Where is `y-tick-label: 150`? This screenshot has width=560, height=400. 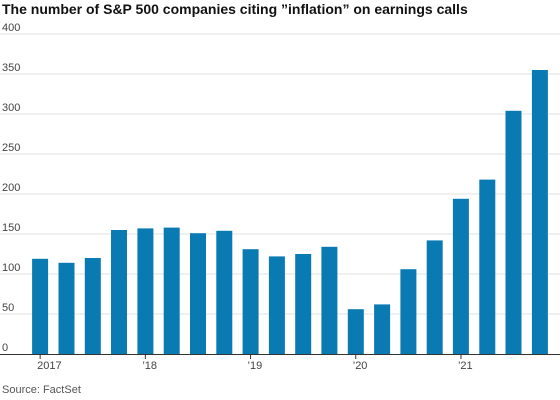 y-tick-label: 150 is located at coordinates (11, 228).